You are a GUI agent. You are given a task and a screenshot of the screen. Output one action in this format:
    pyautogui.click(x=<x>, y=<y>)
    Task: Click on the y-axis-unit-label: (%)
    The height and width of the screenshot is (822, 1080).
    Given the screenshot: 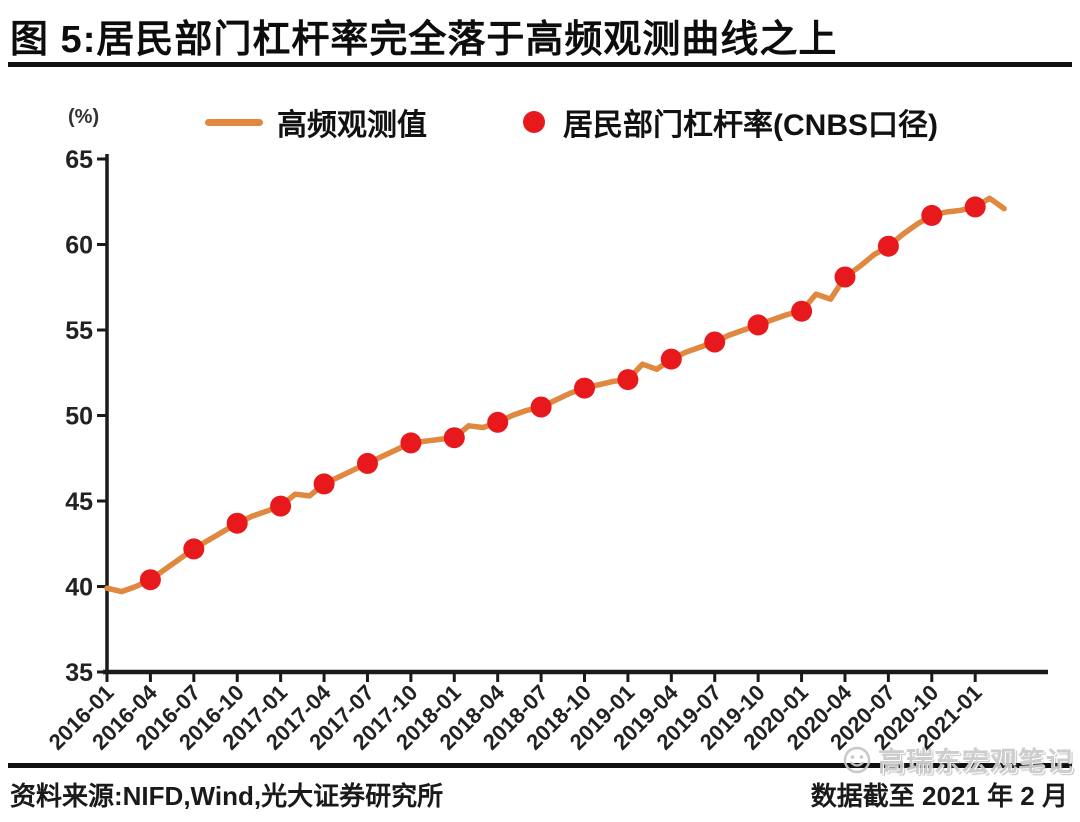 What is the action you would take?
    pyautogui.click(x=84, y=117)
    